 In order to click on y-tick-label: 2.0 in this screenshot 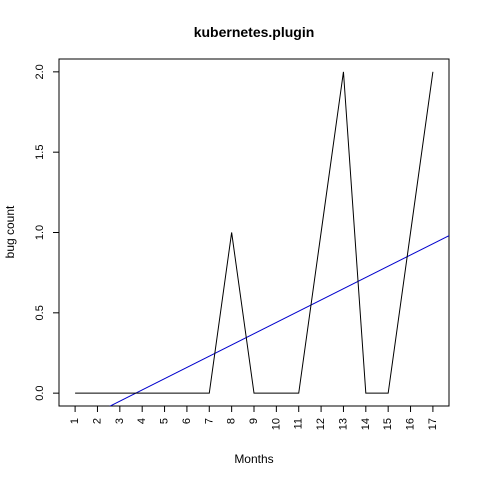, I will do `click(40, 71)`.